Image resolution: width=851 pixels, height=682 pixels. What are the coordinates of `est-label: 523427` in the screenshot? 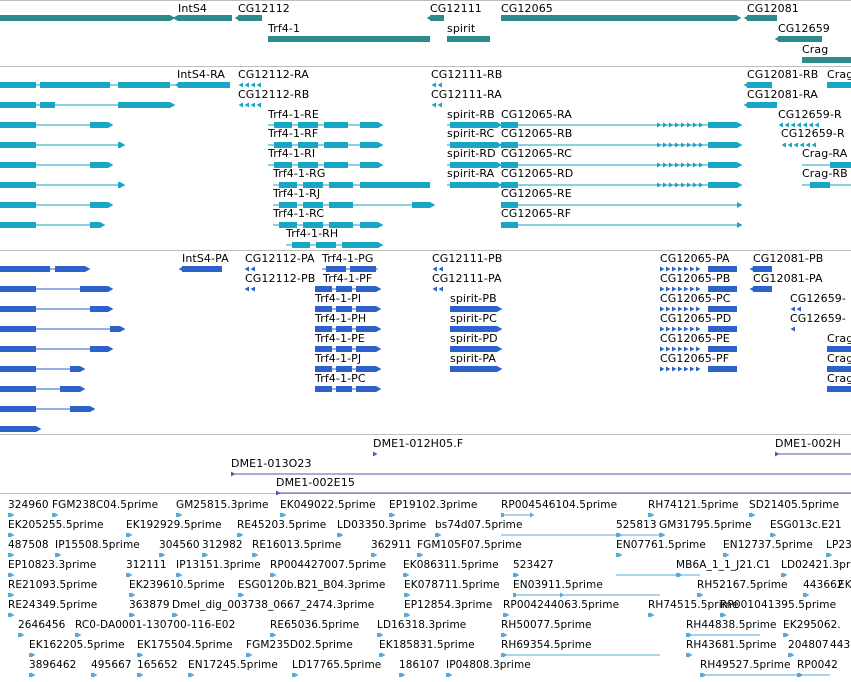 It's located at (533, 565).